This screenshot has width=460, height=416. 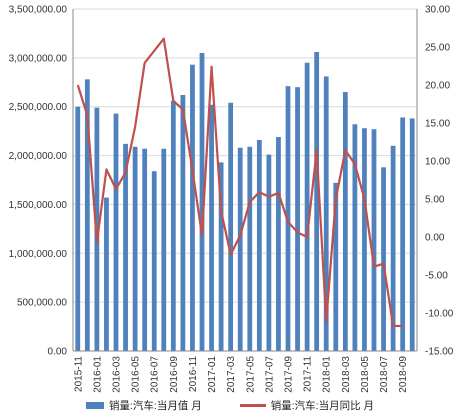 What do you see at coordinates (346, 374) in the screenshot?
I see `x-tick-label: 2018-03` at bounding box center [346, 374].